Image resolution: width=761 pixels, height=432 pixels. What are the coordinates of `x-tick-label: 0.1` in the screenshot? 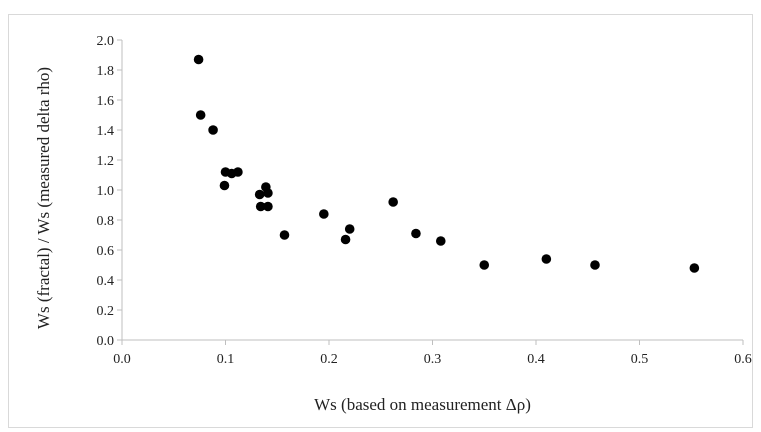 It's located at (226, 359).